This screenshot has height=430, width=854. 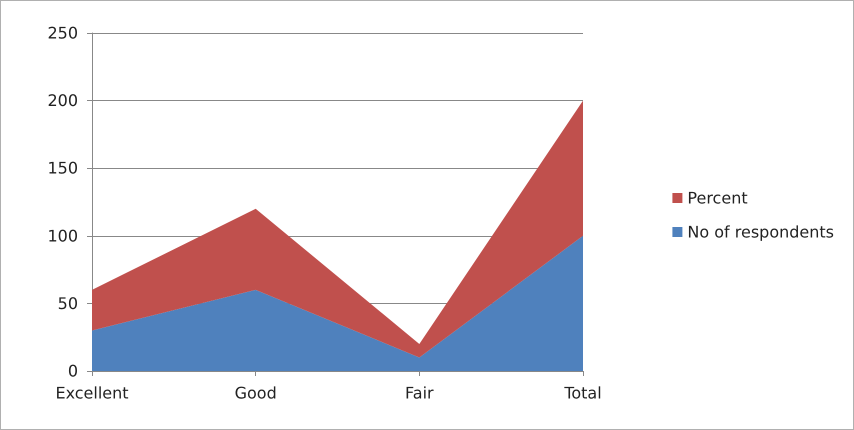 I want to click on x-tick-label: Excellent, so click(x=92, y=393).